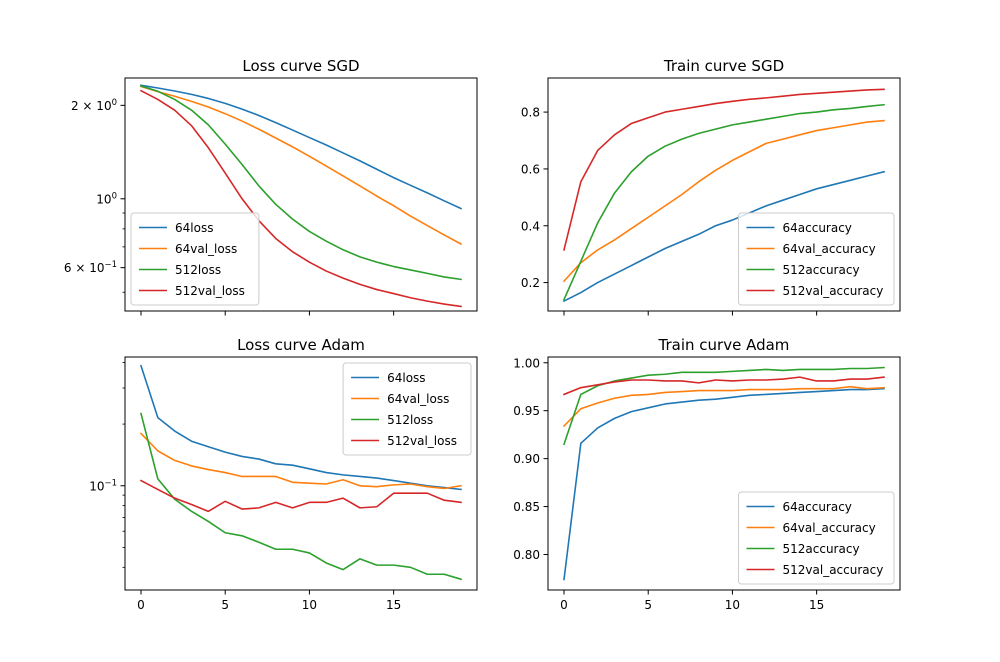  I want to click on y-tick-label: 2 × 100, so click(94, 105).